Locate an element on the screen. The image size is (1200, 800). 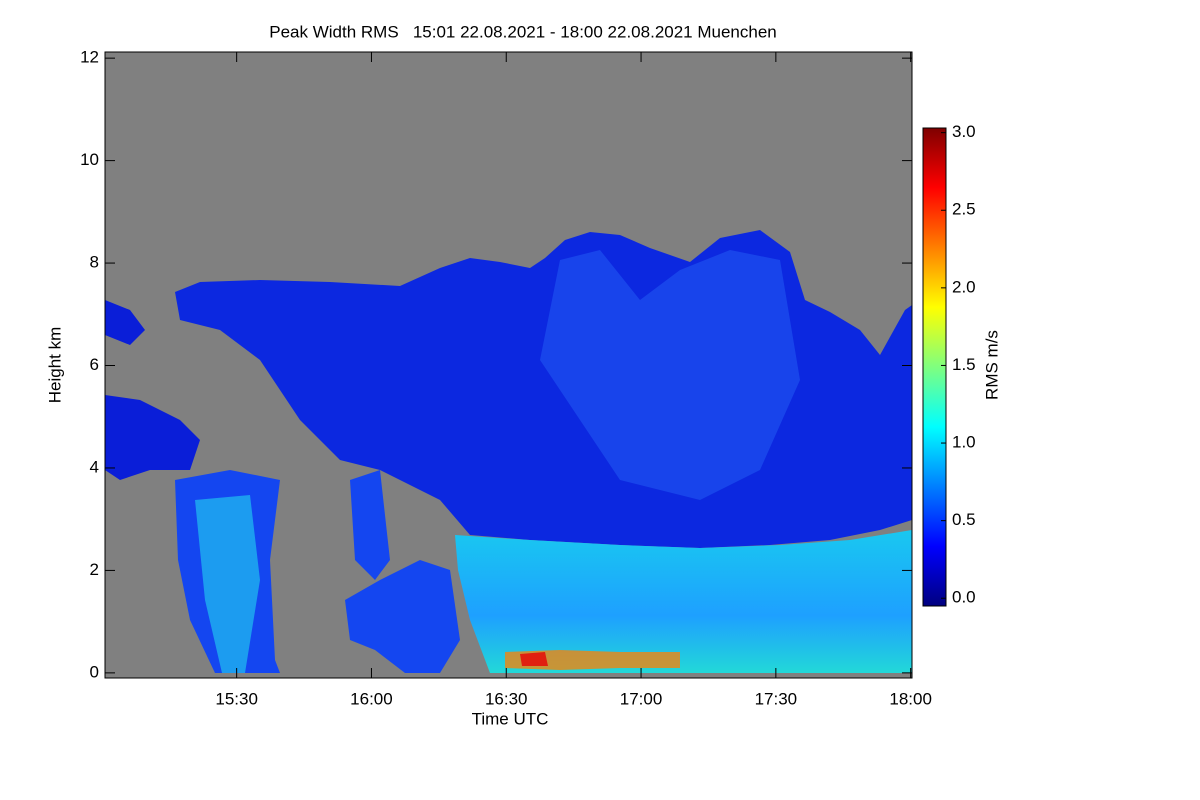
x-tick-label: 15:30 is located at coordinates (236, 698).